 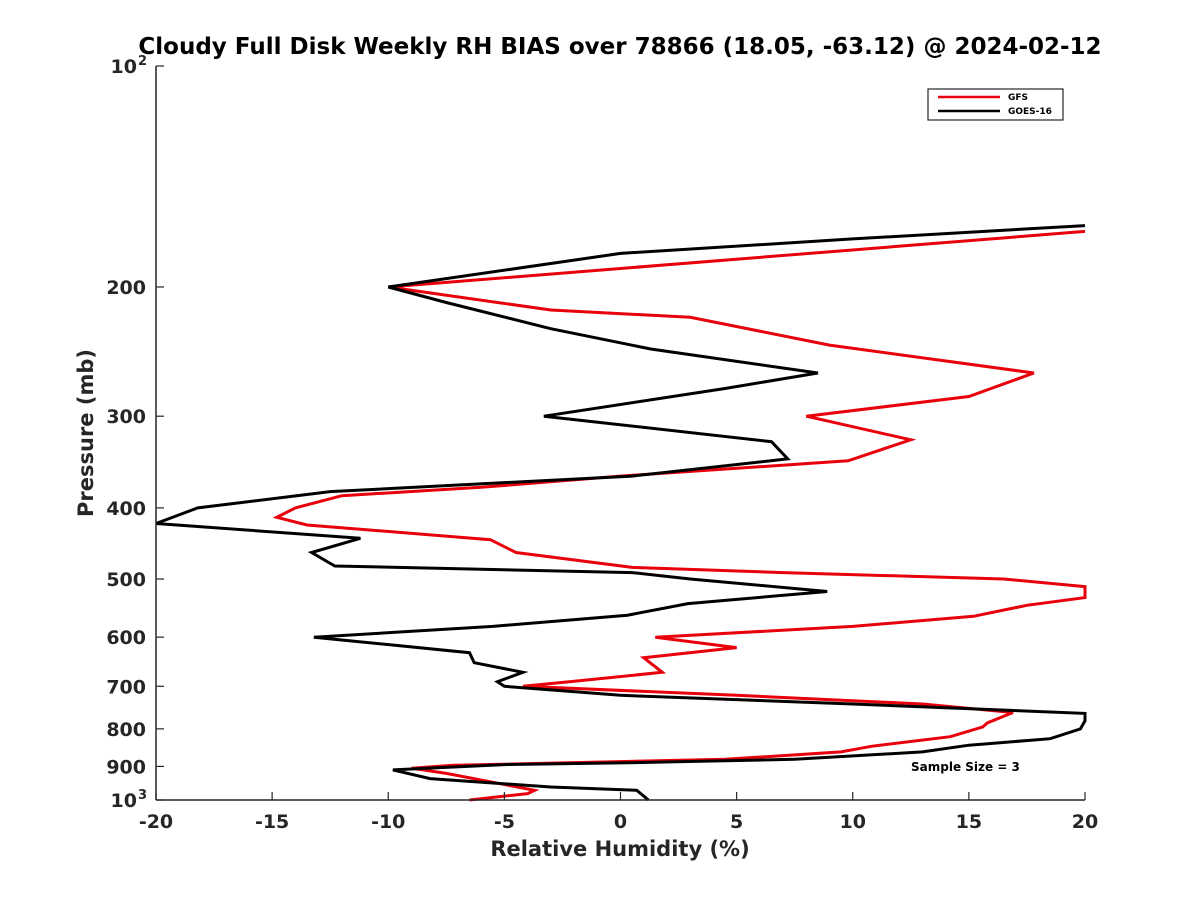 I want to click on x-tick-label: -10, so click(x=388, y=822).